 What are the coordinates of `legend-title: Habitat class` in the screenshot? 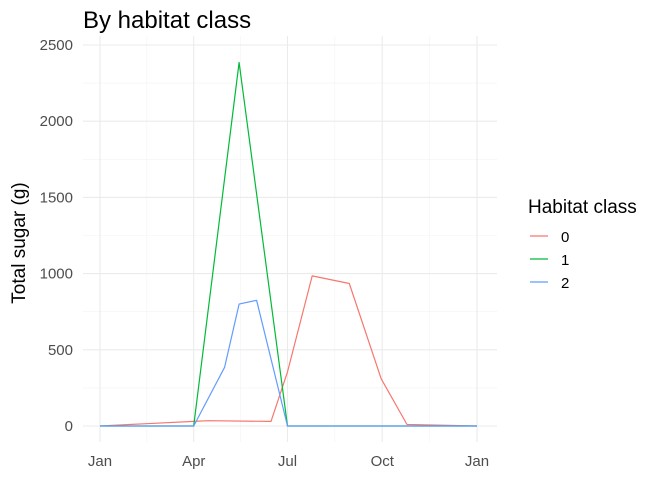 It's located at (582, 207).